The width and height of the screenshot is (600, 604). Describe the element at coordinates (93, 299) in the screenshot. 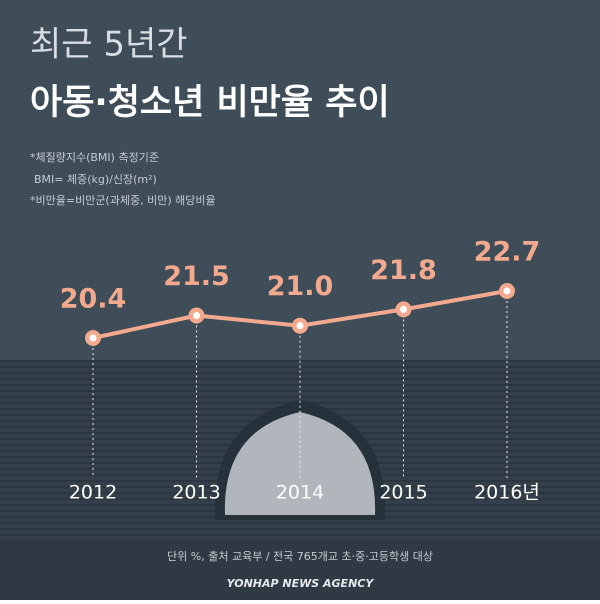

I see `value-label: 20.4` at that location.